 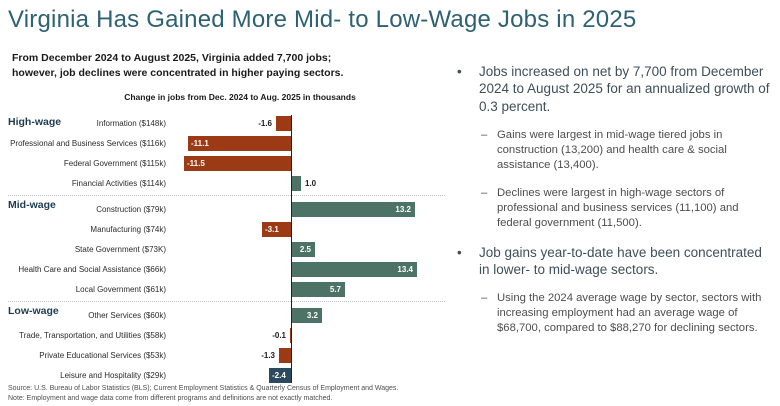 I want to click on sector-label: Other Services ($60k), so click(x=127, y=315).